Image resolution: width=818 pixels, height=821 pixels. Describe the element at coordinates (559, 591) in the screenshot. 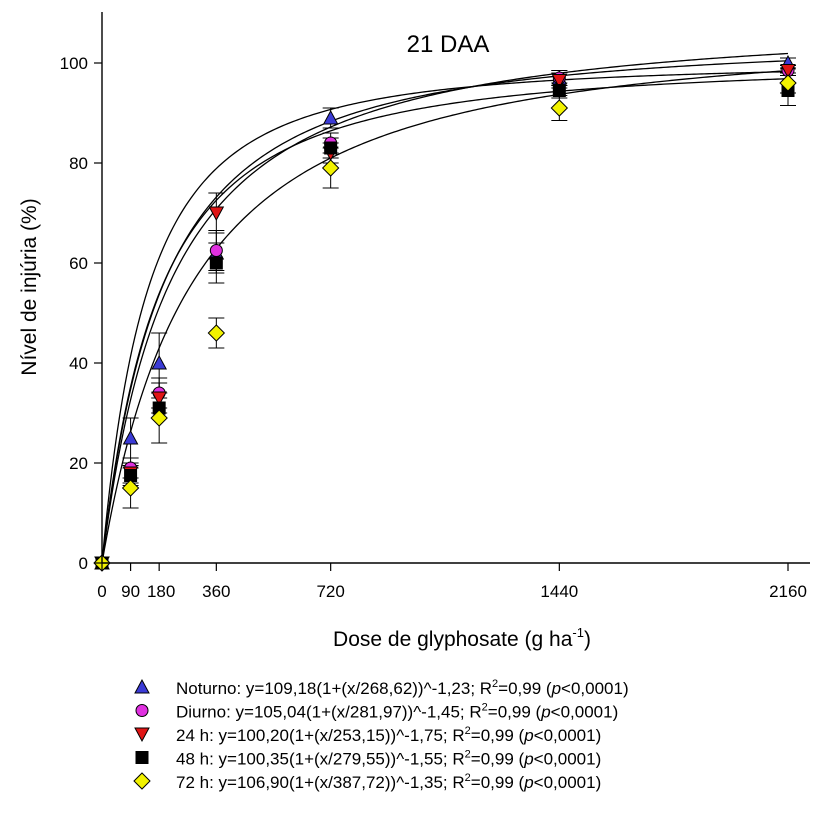

I see `x-tick-label: 1440` at that location.